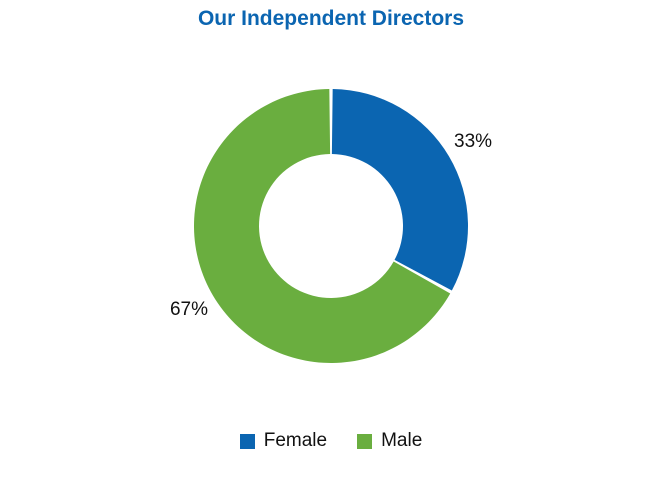  Describe the element at coordinates (331, 18) in the screenshot. I see `chart-title: Our Independent Directors` at that location.